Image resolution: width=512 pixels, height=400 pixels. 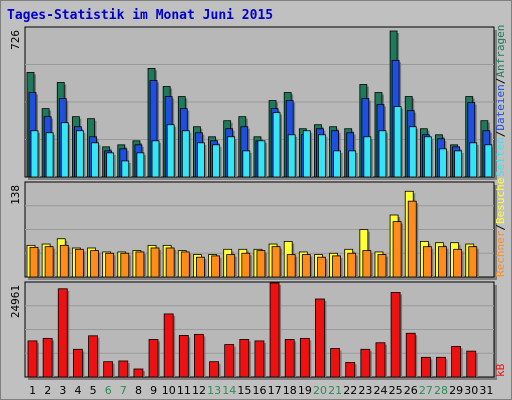 I want to click on day-label: 9, so click(x=153, y=390).